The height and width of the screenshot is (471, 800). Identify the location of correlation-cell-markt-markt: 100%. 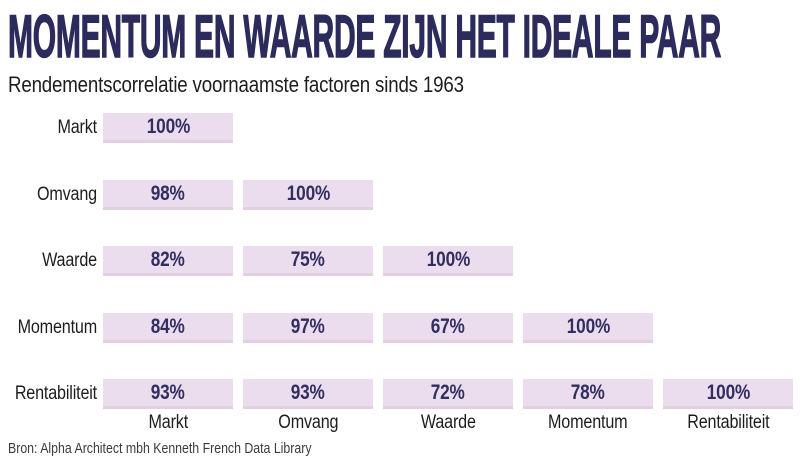
(168, 128).